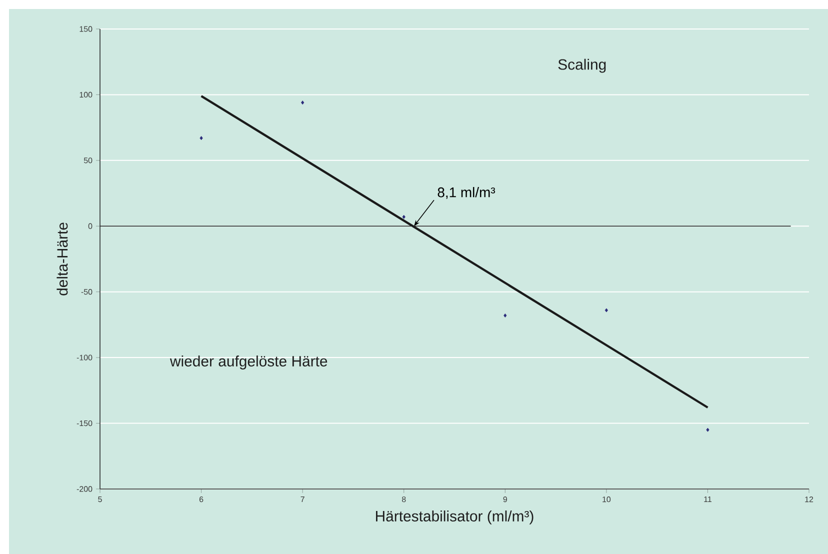  What do you see at coordinates (249, 363) in the screenshot?
I see `annotation: wieder aufgelöste Härte` at bounding box center [249, 363].